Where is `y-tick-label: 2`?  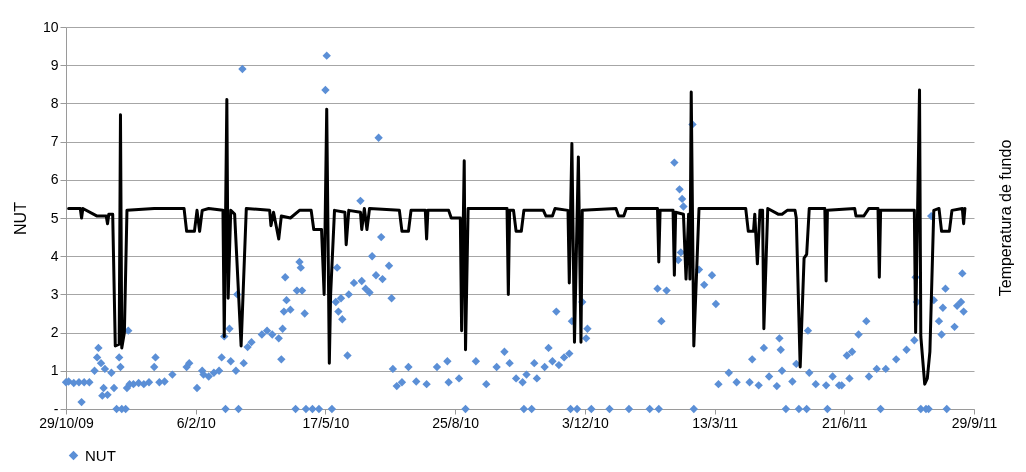 y-tick-label: 2 is located at coordinates (54, 332).